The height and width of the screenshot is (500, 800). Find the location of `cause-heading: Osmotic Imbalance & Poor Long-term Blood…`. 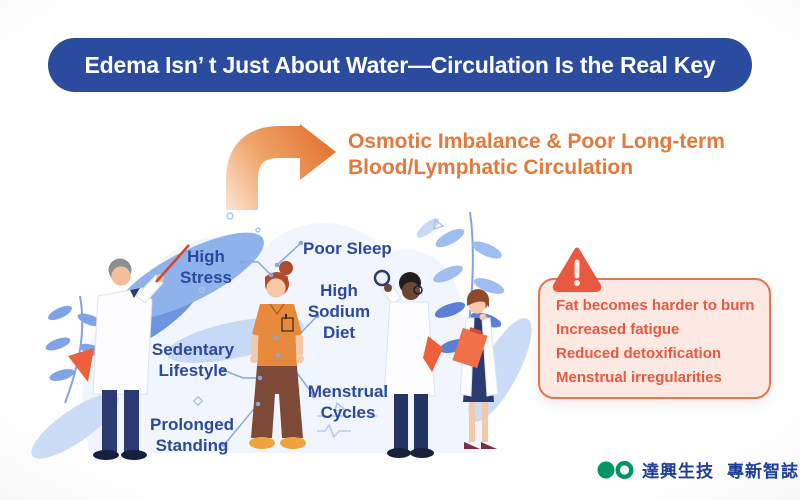

cause-heading: Osmotic Imbalance & Poor Long-term Blood… is located at coordinates (536, 155).